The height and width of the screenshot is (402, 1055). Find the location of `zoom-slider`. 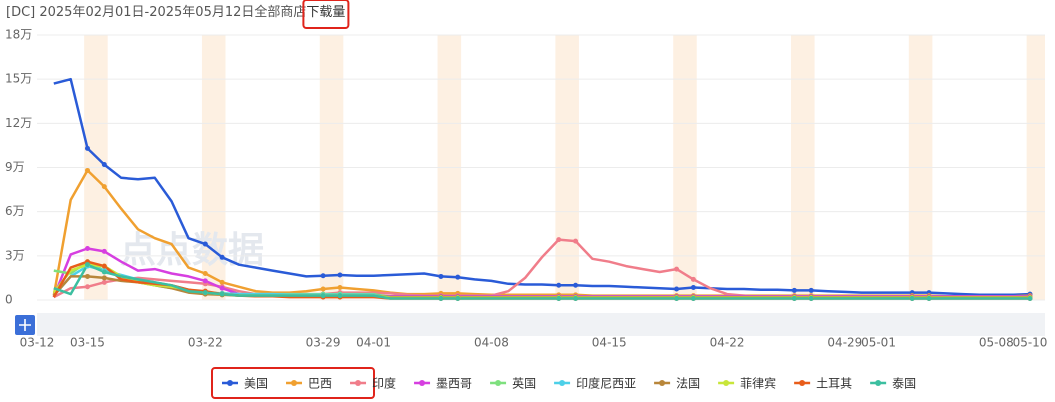

zoom-slider is located at coordinates (541, 324).